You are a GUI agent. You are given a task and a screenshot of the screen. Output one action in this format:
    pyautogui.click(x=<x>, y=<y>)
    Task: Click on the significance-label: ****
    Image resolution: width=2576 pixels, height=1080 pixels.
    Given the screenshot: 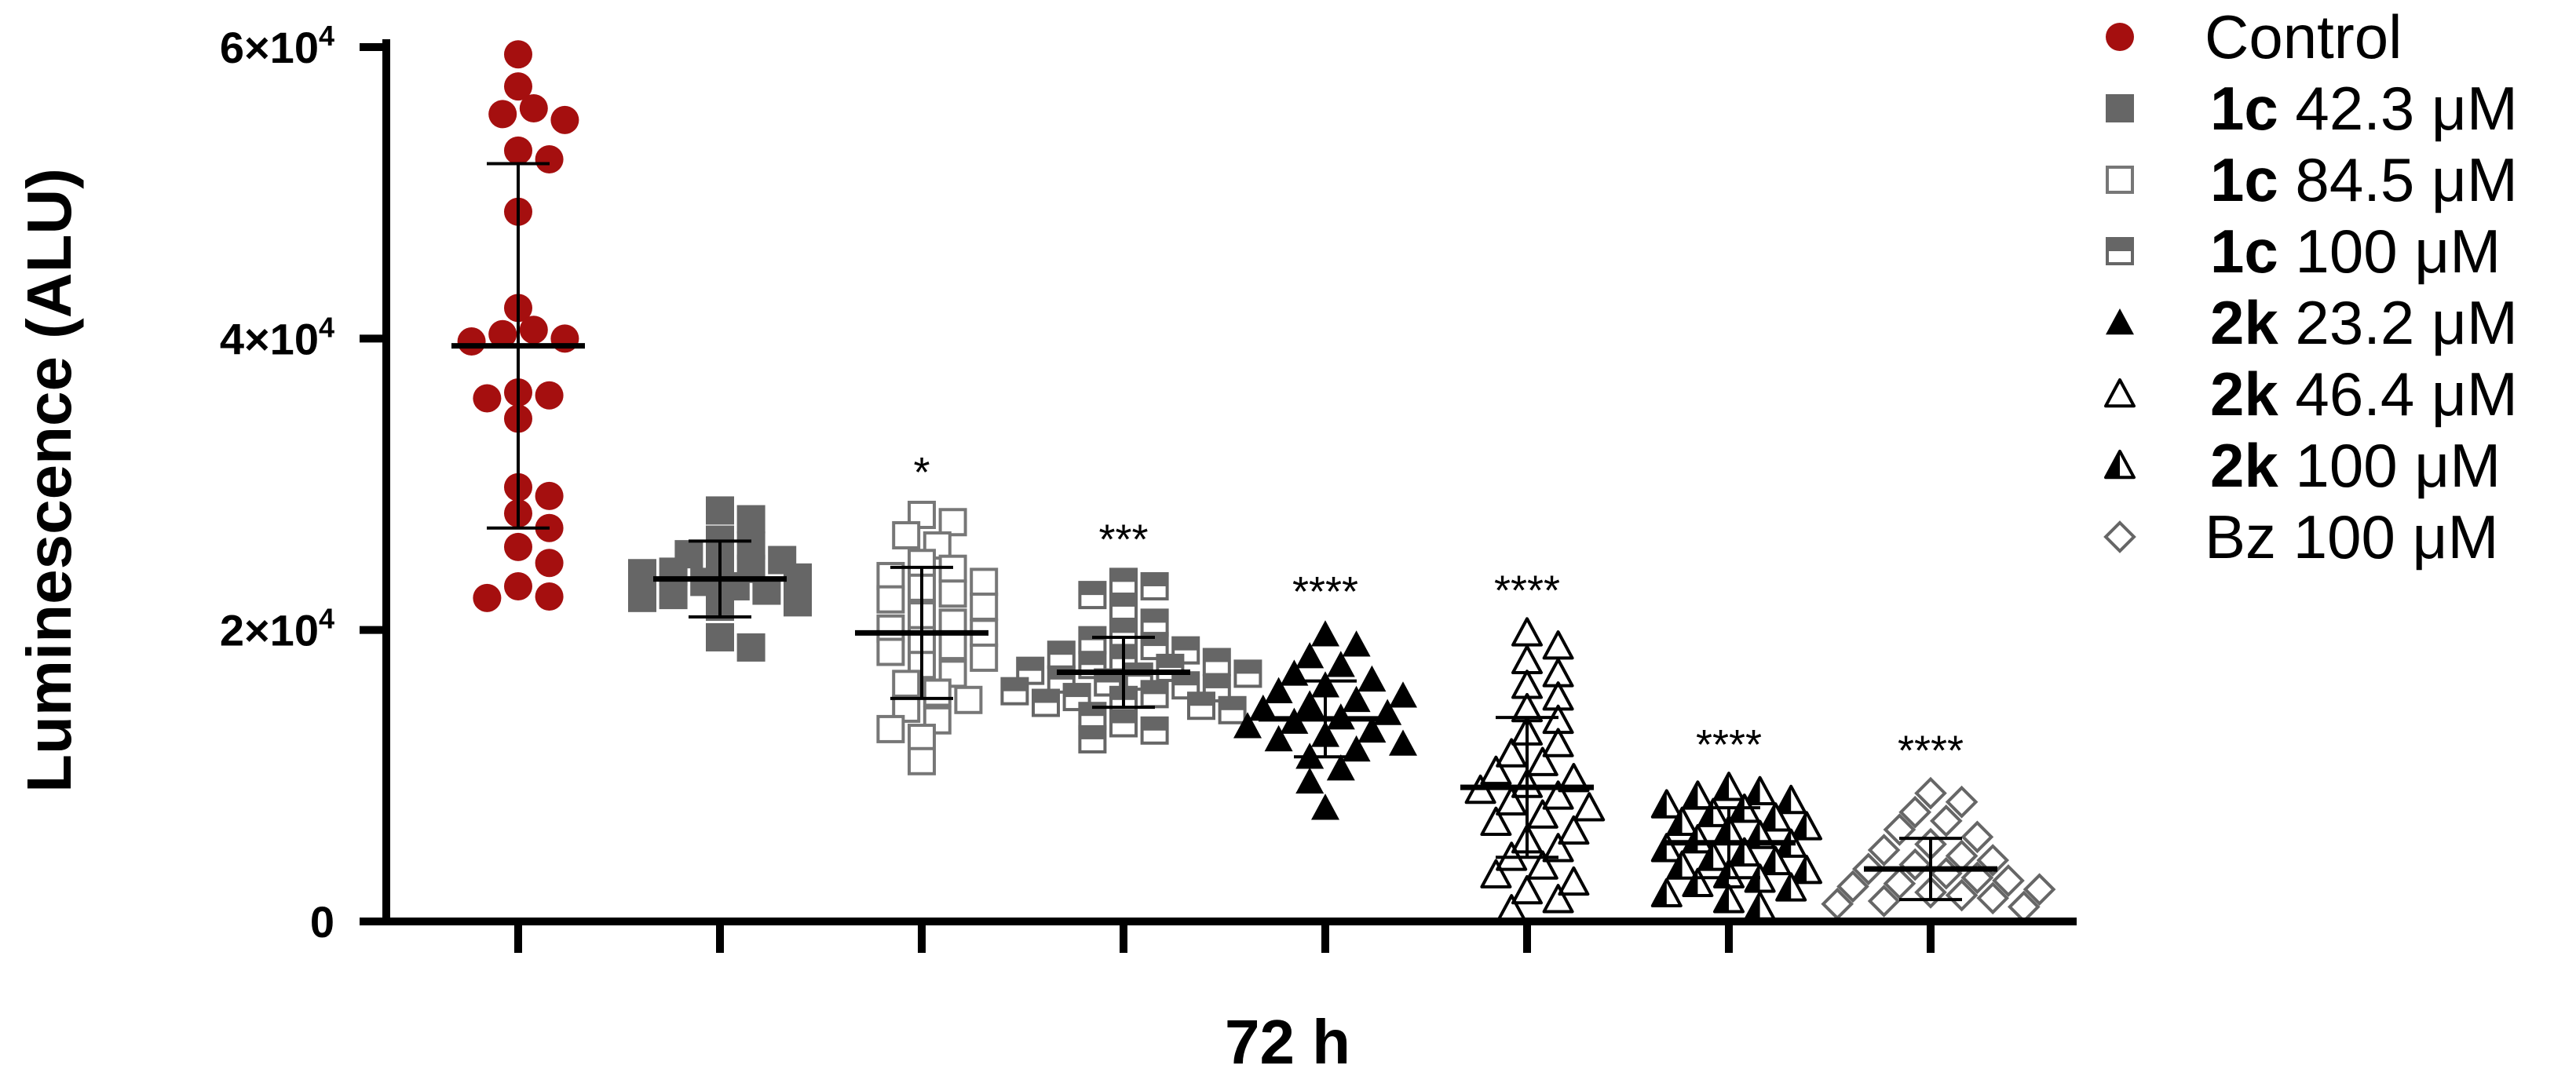 What is the action you would take?
    pyautogui.click(x=1325, y=591)
    